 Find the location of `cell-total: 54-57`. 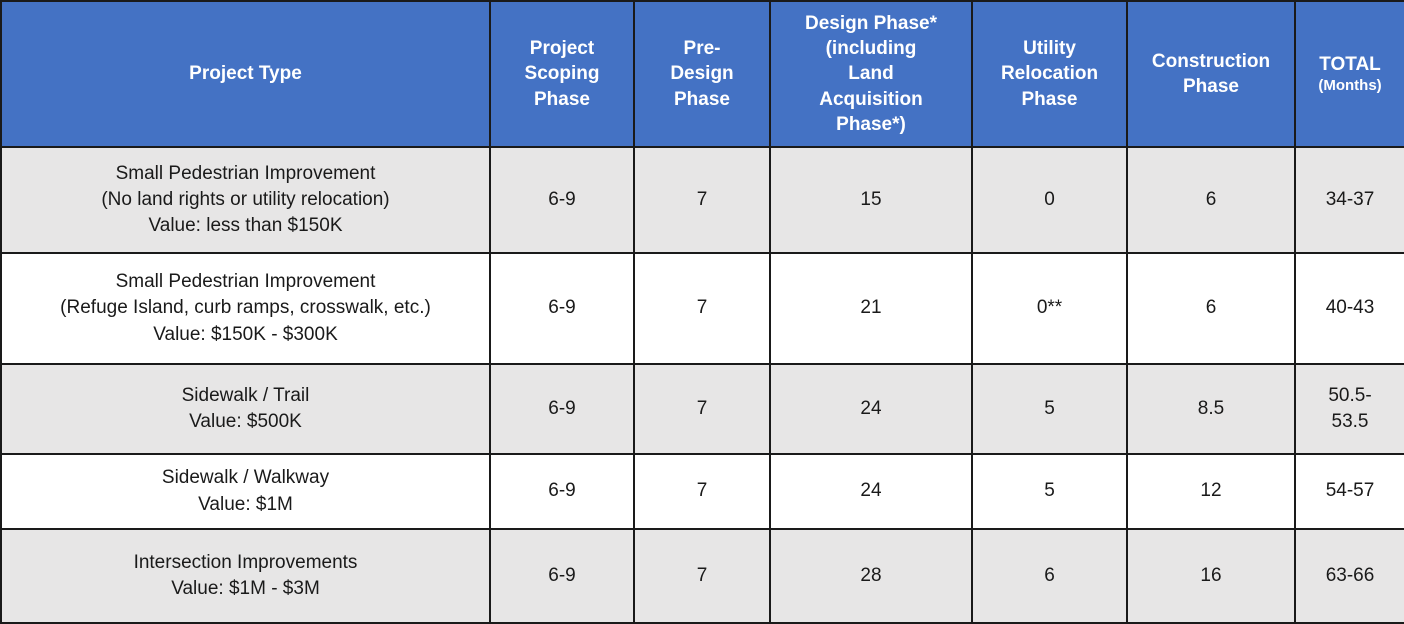

cell-total: 54-57 is located at coordinates (1349, 491).